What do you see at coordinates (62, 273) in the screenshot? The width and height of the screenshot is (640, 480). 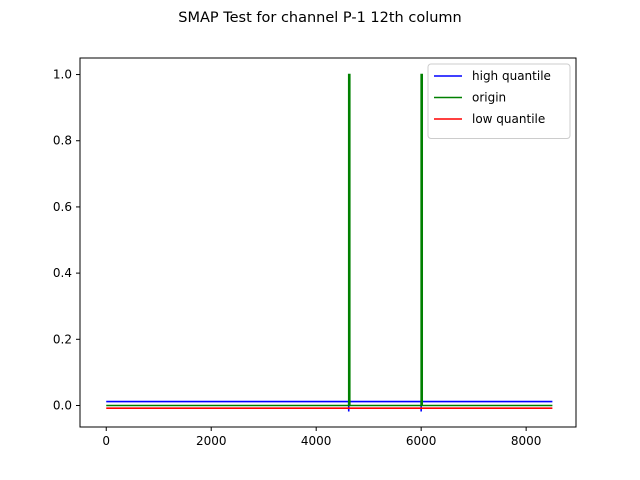 I see `y-tick-label: 0.4` at bounding box center [62, 273].